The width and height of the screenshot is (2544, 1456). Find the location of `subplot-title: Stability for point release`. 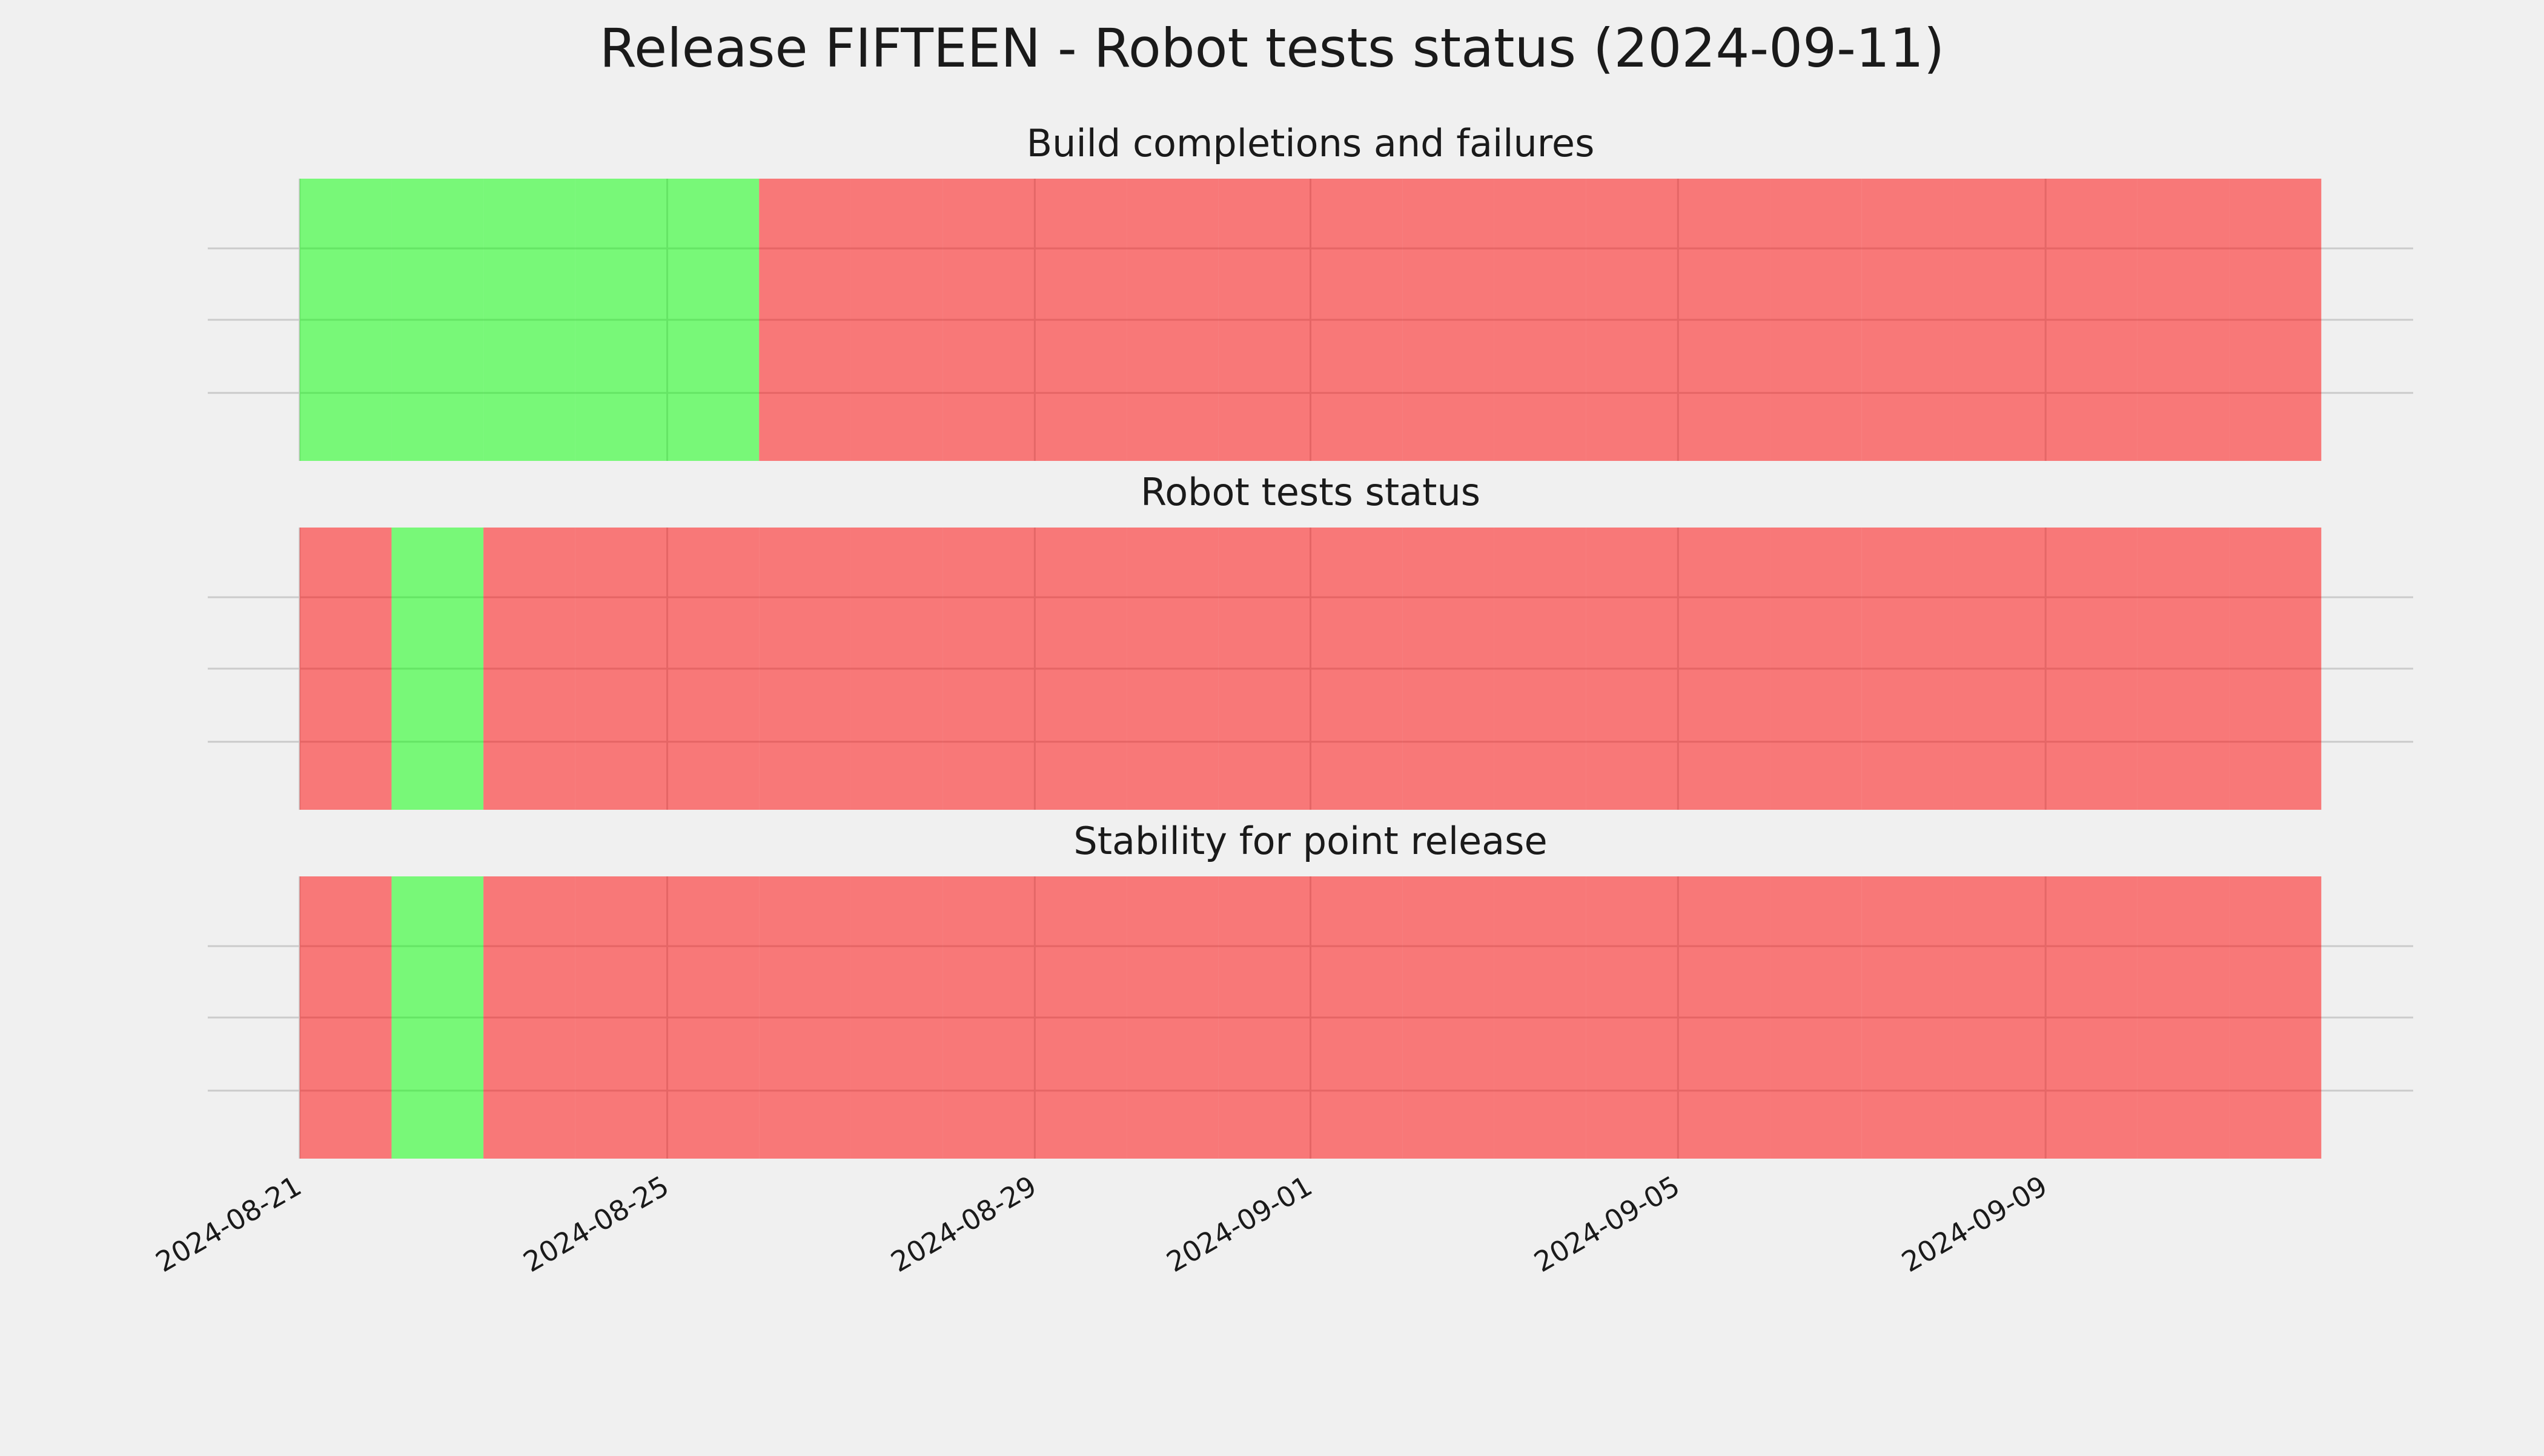

subplot-title: Stability for point release is located at coordinates (1310, 841).